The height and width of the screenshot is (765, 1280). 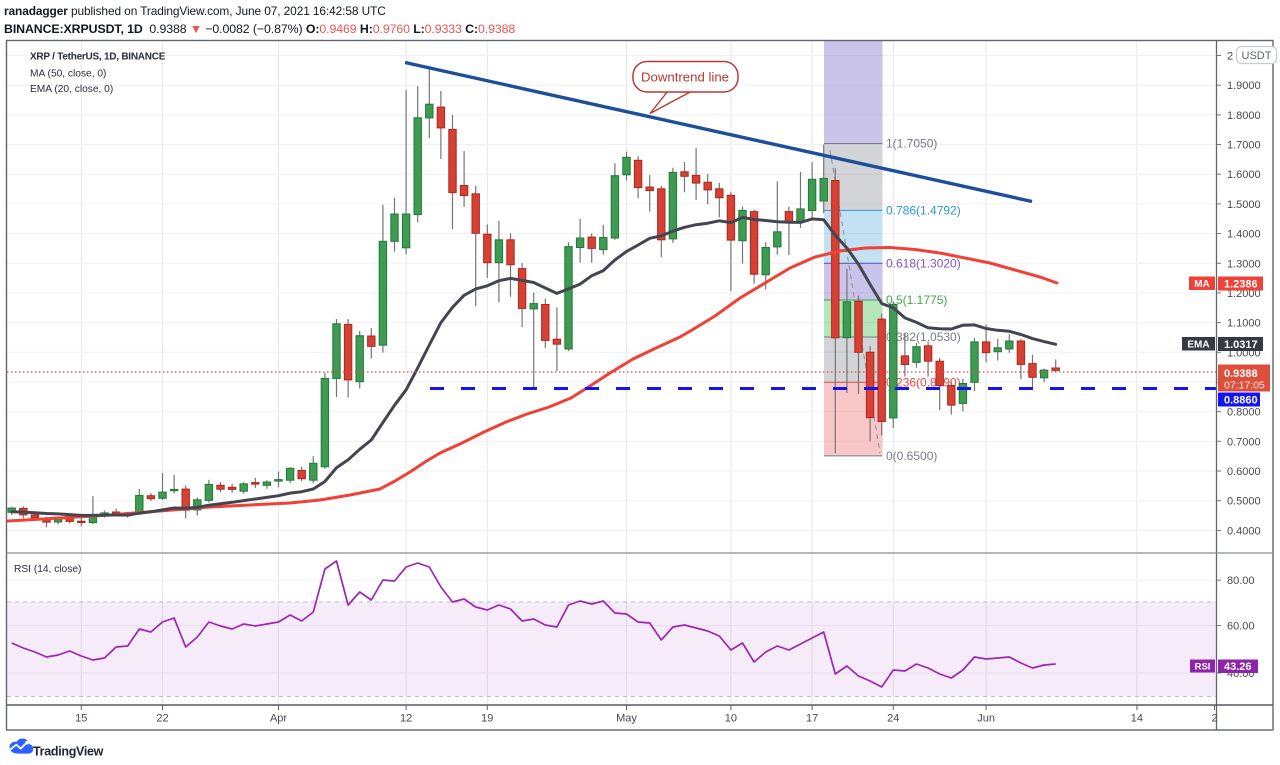 I want to click on svg-text: TradingView, so click(x=68, y=752).